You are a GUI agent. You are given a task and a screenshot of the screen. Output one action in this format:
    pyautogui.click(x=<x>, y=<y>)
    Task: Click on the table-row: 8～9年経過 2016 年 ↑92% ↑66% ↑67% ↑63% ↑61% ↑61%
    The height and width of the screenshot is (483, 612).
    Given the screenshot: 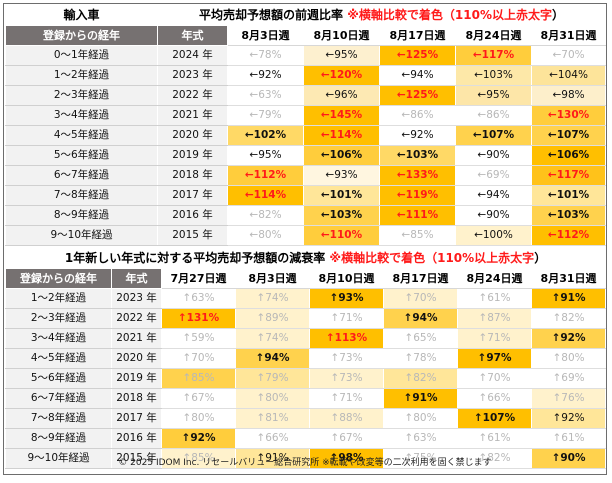 What is the action you would take?
    pyautogui.click(x=306, y=438)
    